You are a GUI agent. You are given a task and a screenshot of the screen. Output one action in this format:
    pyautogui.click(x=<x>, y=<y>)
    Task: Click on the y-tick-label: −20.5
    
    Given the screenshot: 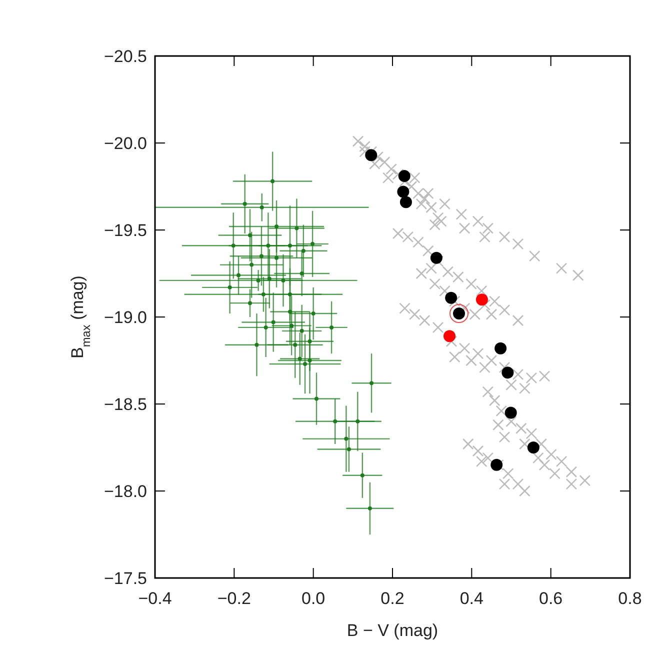 What is the action you would take?
    pyautogui.click(x=125, y=56)
    